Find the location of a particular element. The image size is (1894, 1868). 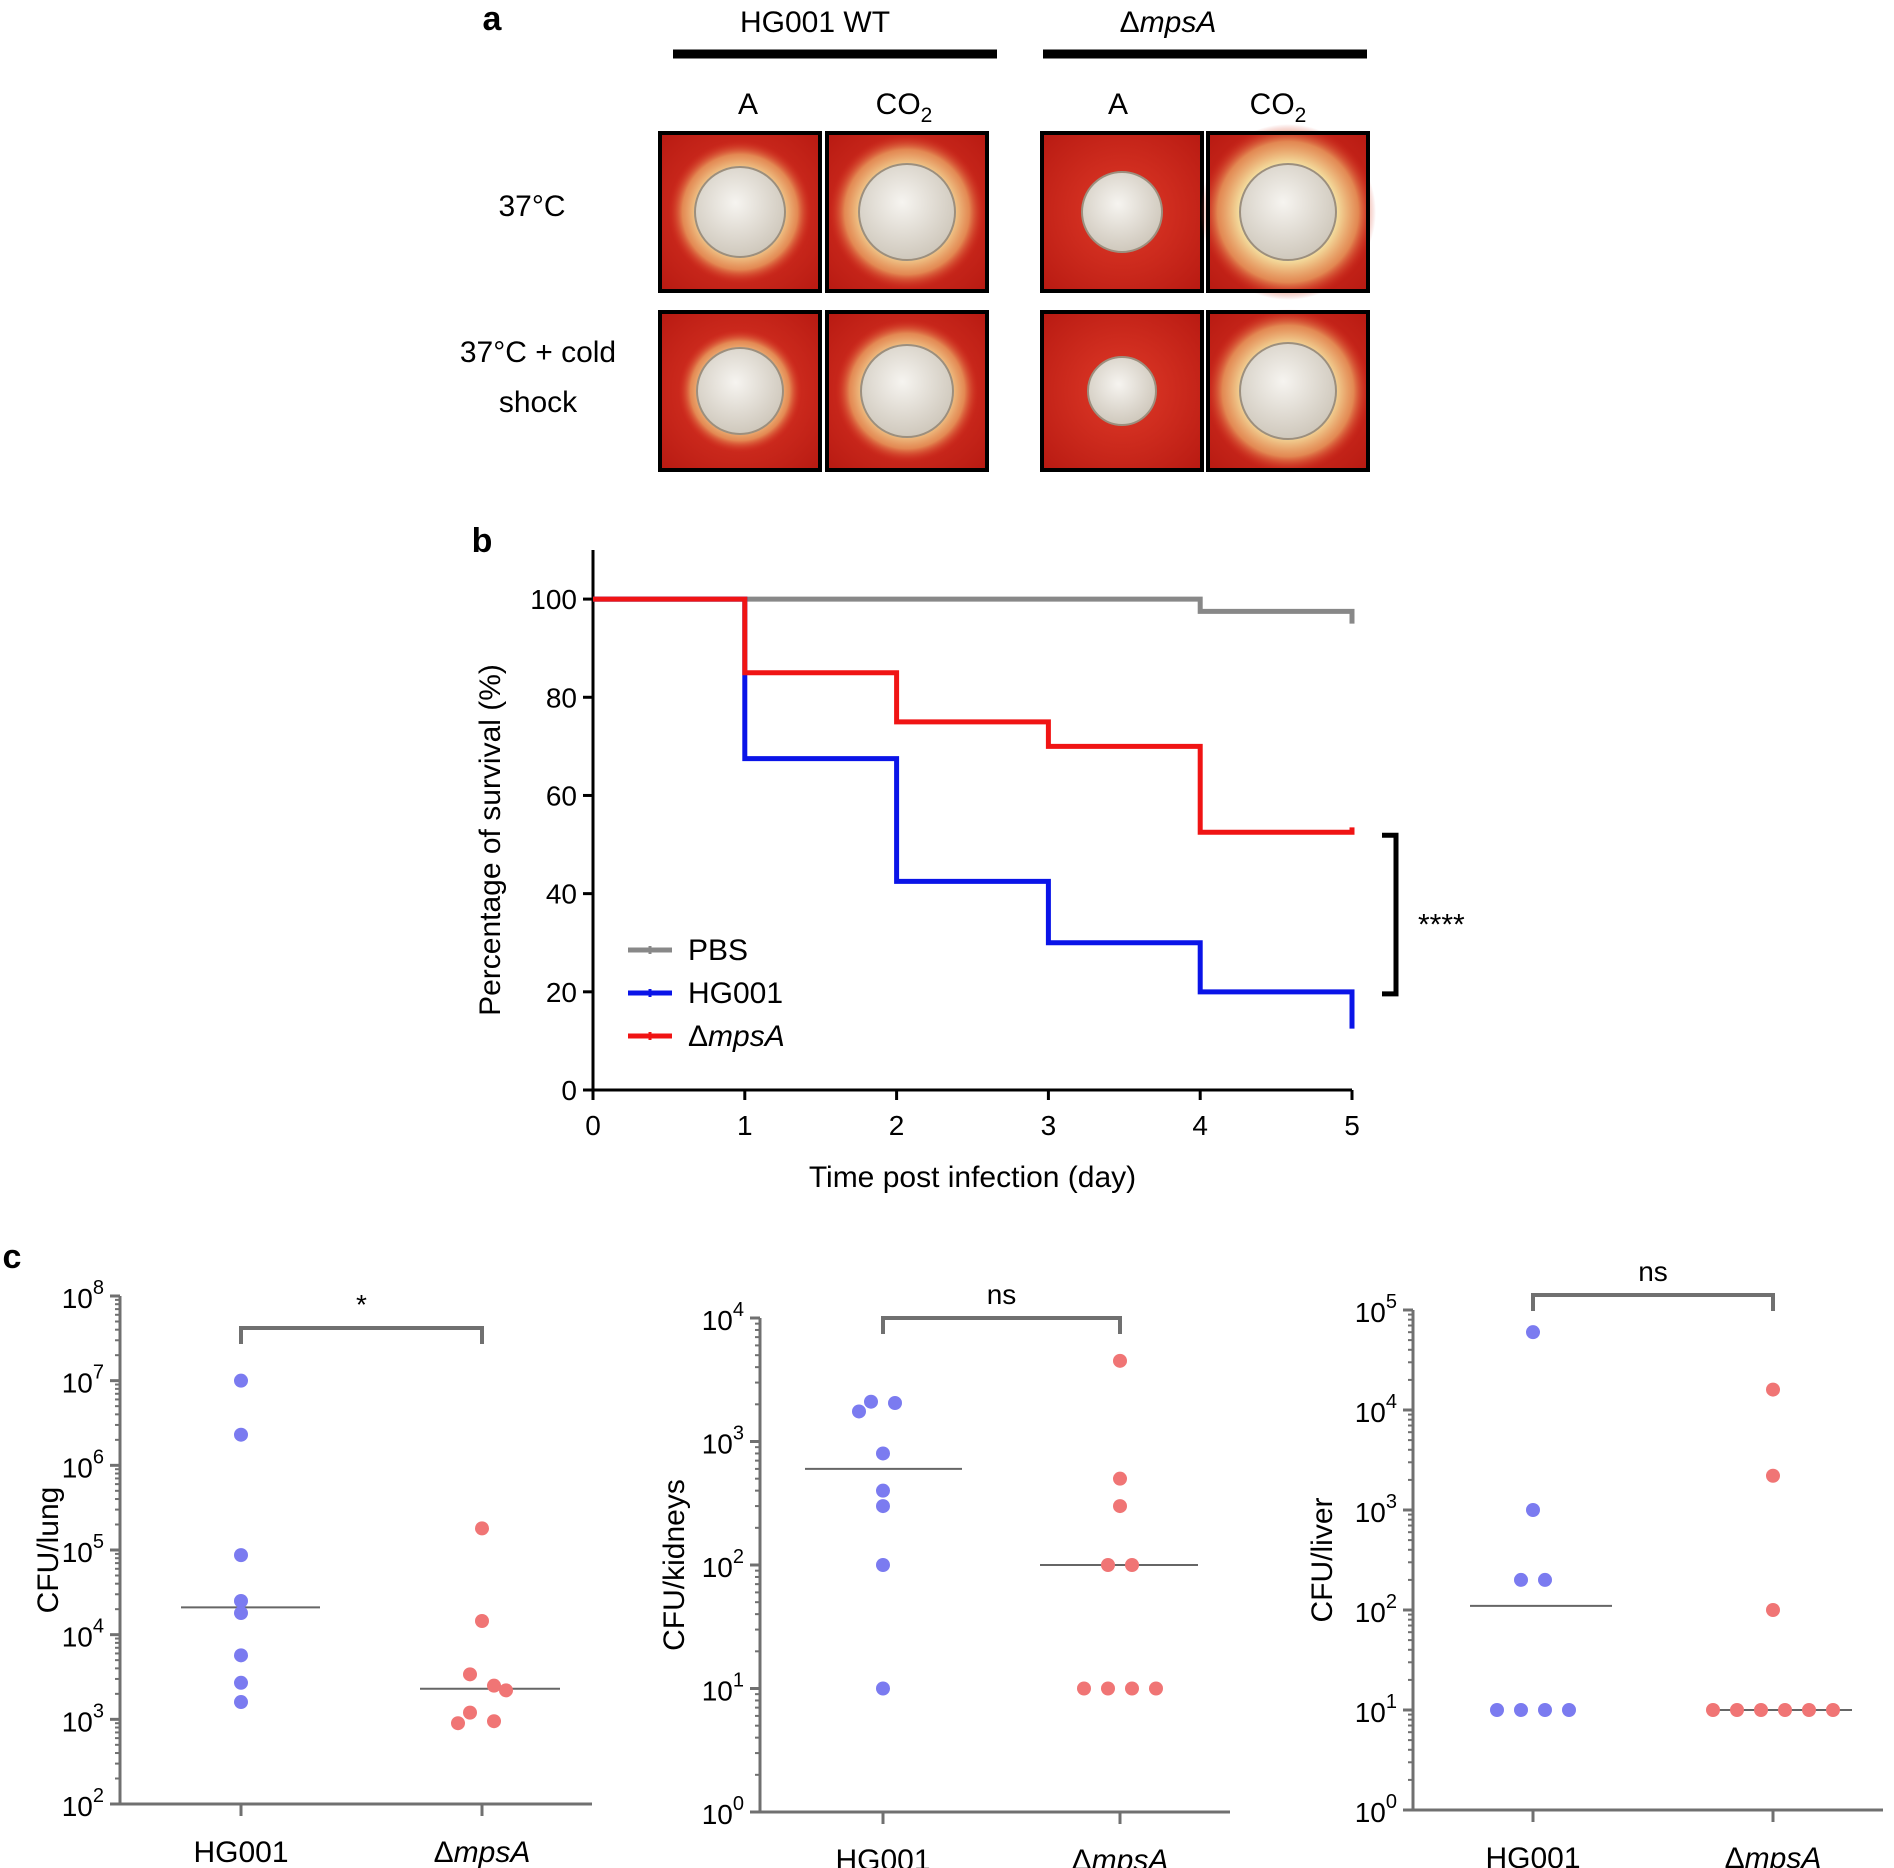

y-tick-label: 10⁶ is located at coordinates (83, 1464).